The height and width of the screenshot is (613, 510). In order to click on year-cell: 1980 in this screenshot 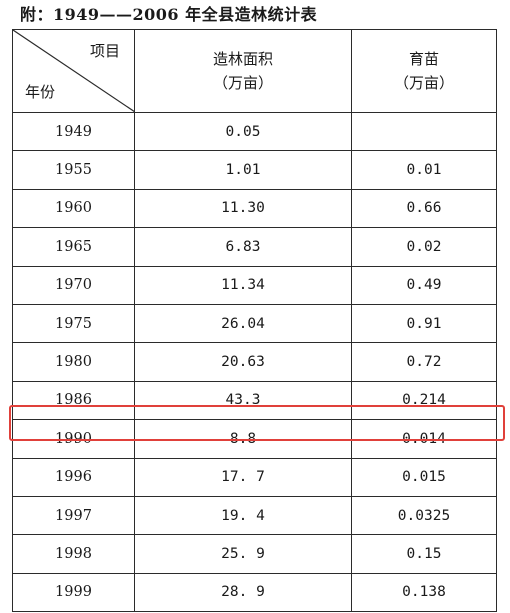, I will do `click(73, 362)`.